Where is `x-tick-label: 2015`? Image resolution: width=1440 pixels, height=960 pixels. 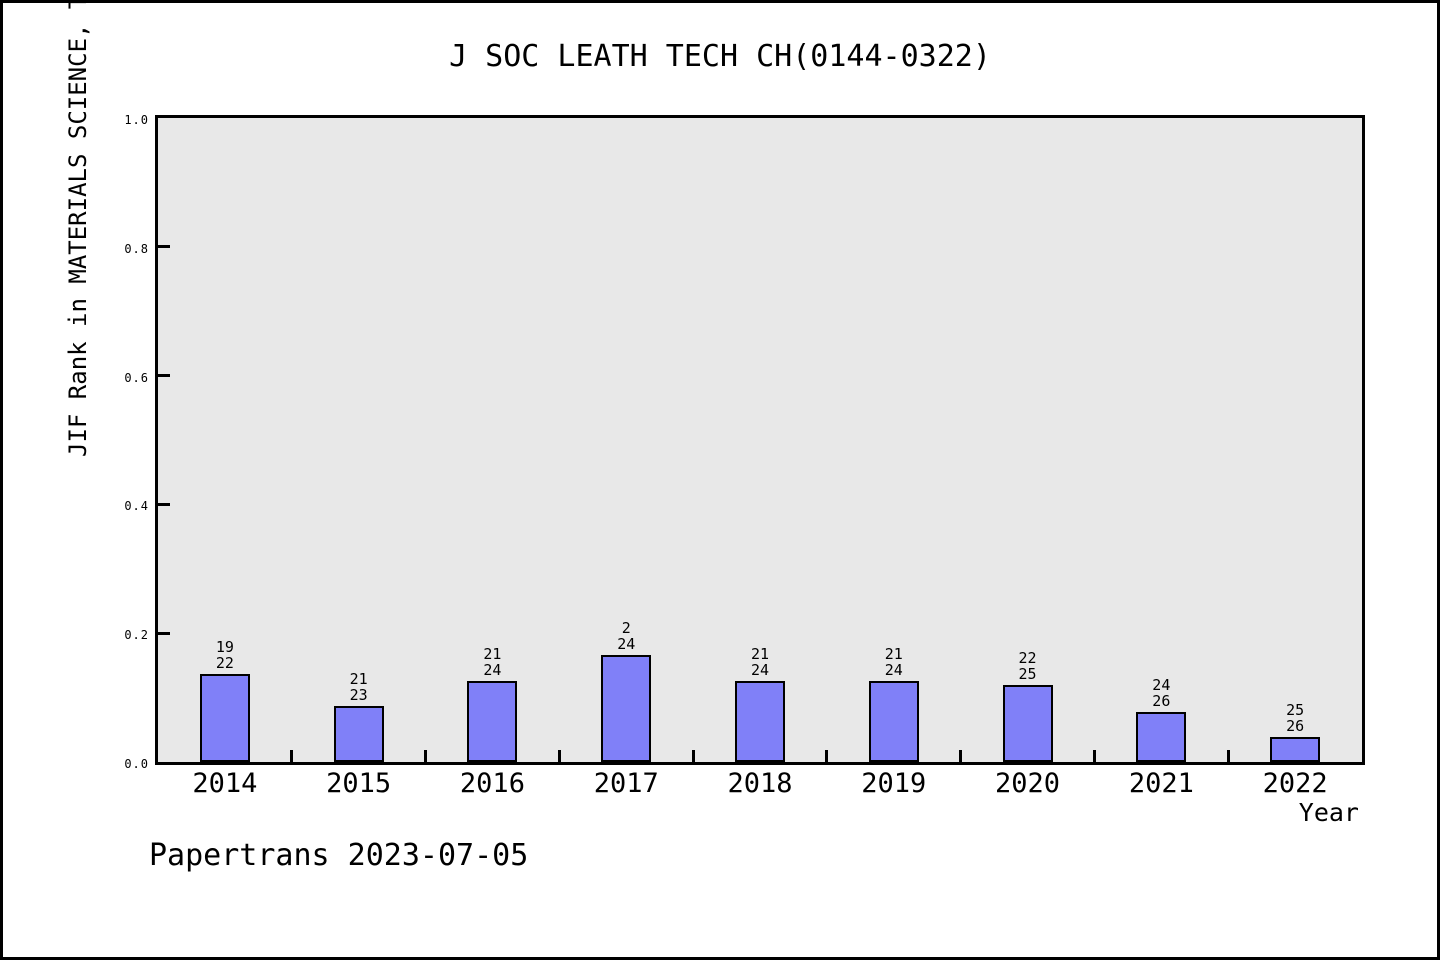 x-tick-label: 2015 is located at coordinates (359, 783).